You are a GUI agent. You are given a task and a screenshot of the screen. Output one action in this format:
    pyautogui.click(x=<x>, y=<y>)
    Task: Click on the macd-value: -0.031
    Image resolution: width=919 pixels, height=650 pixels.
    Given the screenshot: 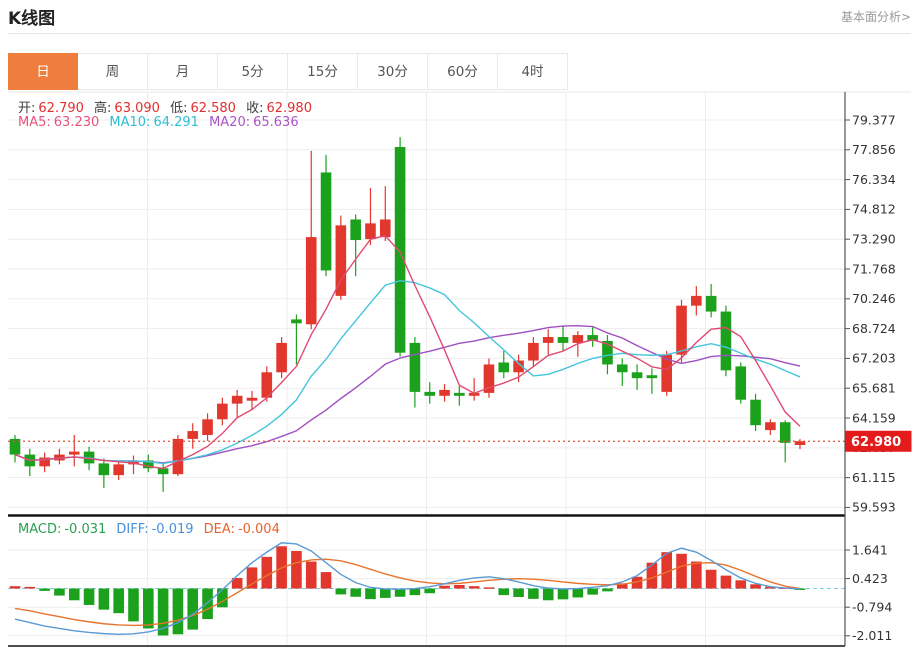 What is the action you would take?
    pyautogui.click(x=85, y=529)
    